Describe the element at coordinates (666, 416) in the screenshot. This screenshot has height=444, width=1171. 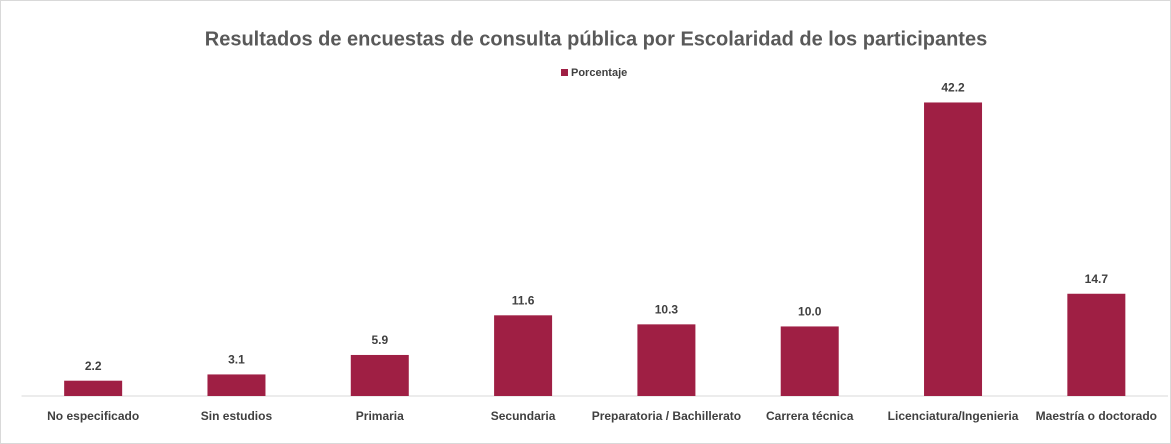
I see `x-tick-label: Preparatoria / Bachillerato` at that location.